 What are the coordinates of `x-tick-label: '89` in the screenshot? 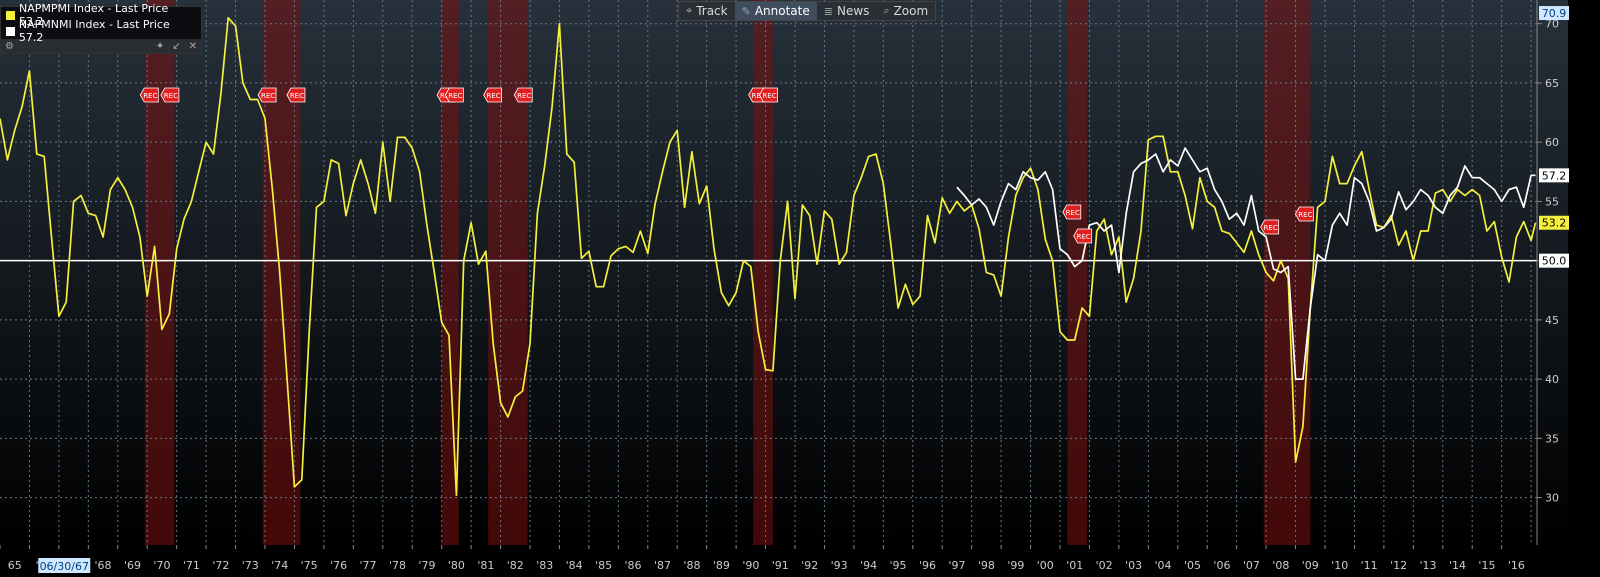 It's located at (721, 565).